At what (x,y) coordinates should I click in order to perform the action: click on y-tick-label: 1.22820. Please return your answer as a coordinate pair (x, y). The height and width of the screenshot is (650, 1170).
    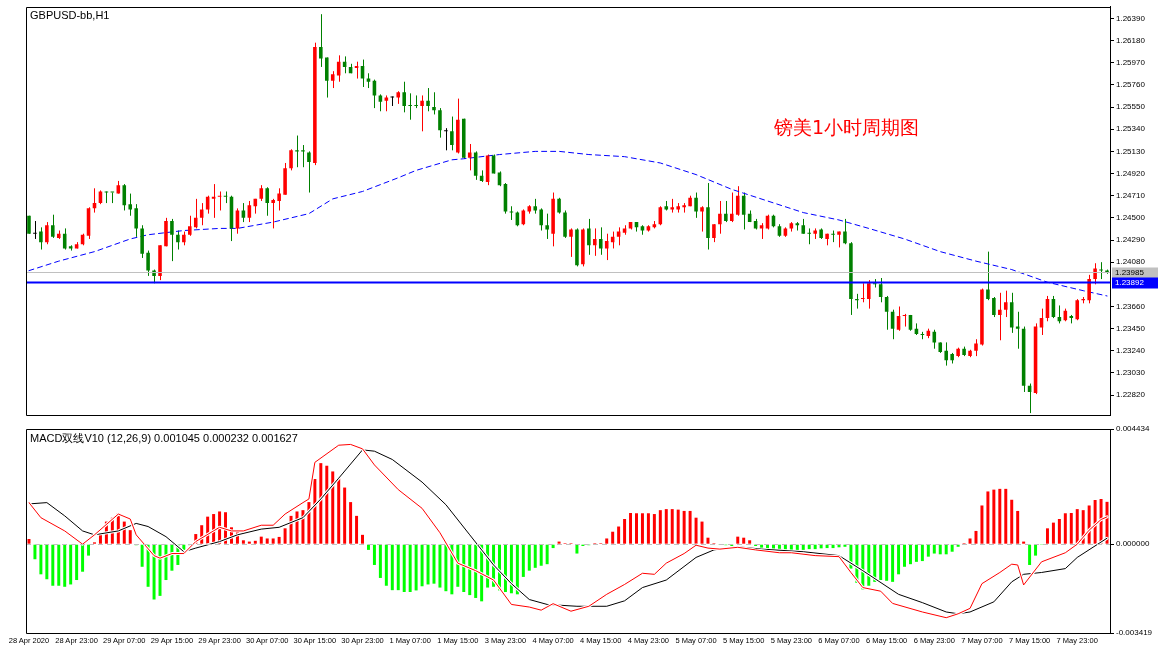
    Looking at the image, I should click on (1131, 395).